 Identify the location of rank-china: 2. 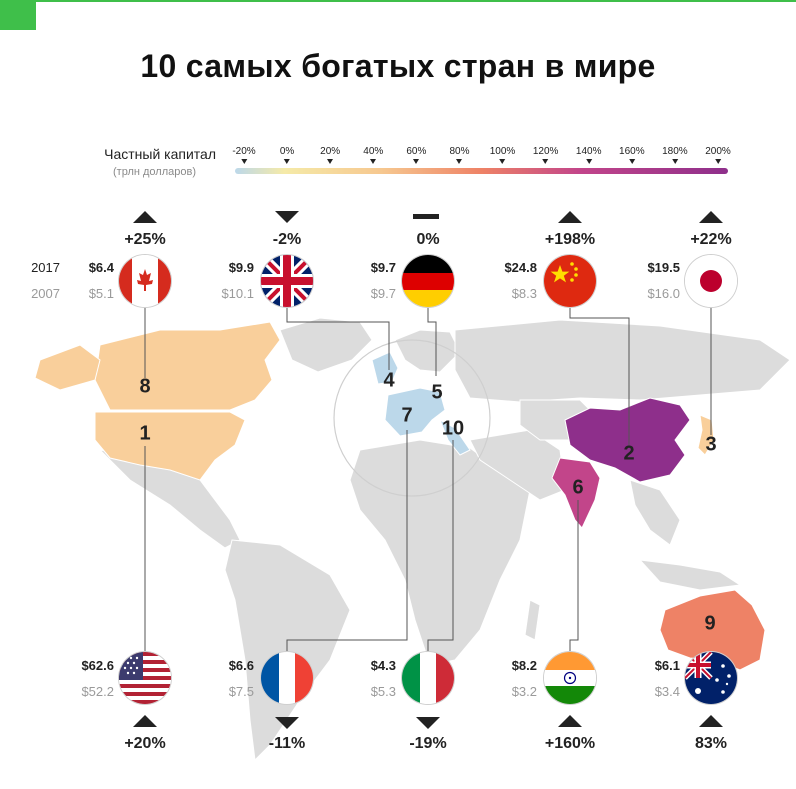
(629, 453).